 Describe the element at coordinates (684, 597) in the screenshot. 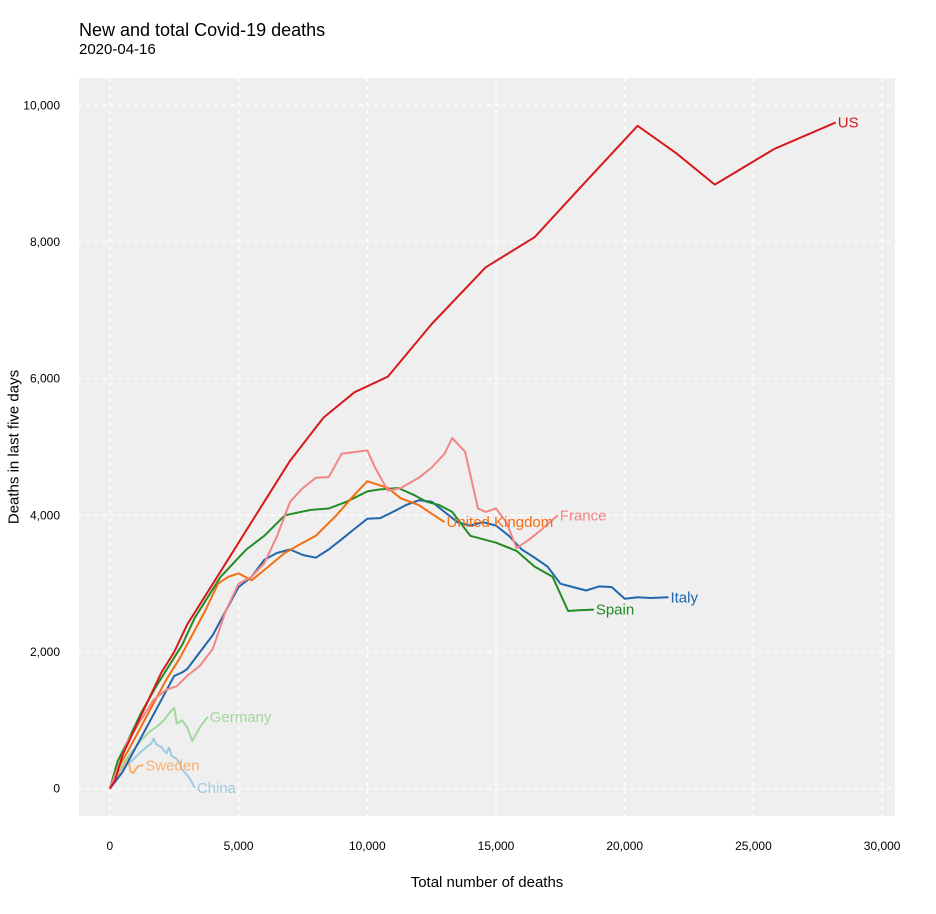

I see `series-label-italy: Italy` at that location.